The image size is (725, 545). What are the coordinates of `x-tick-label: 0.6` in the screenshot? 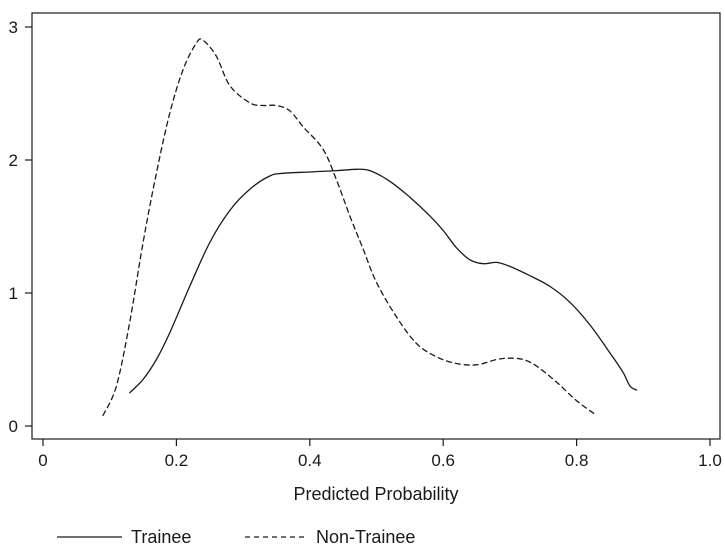 It's located at (443, 460).